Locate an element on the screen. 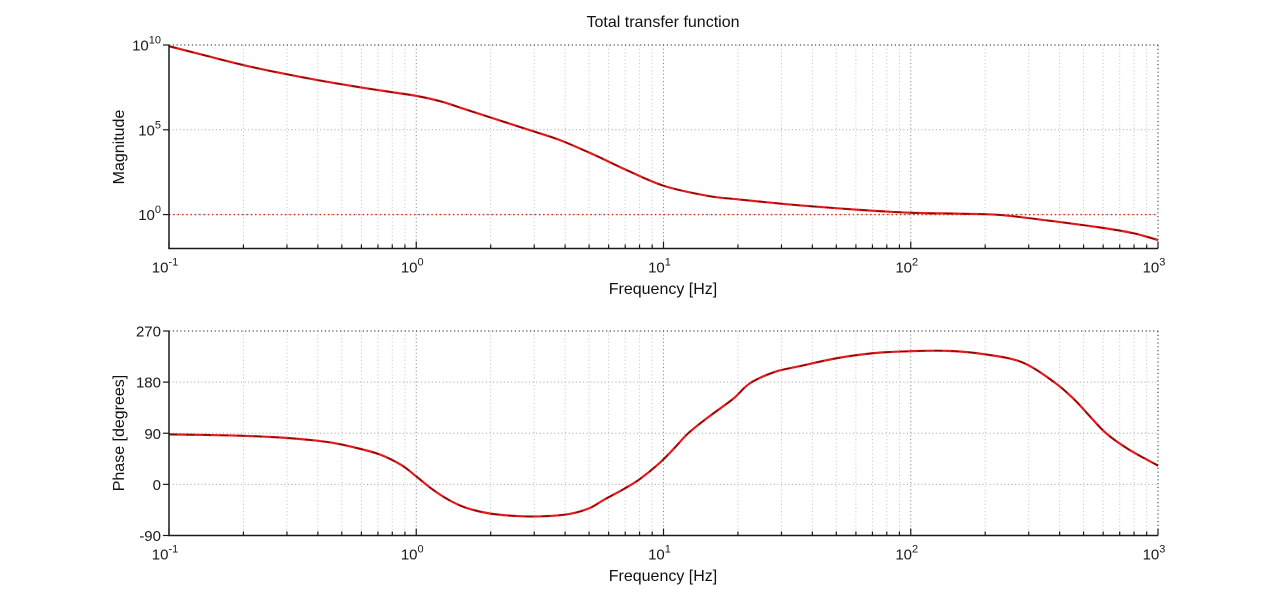 The height and width of the screenshot is (602, 1280). phase-ytick--90: -90 is located at coordinates (150, 536).